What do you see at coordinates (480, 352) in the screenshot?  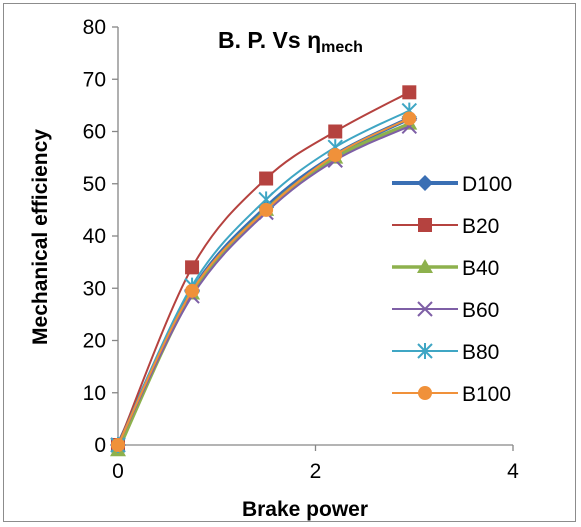 I see `legend-label-b80: B80` at bounding box center [480, 352].